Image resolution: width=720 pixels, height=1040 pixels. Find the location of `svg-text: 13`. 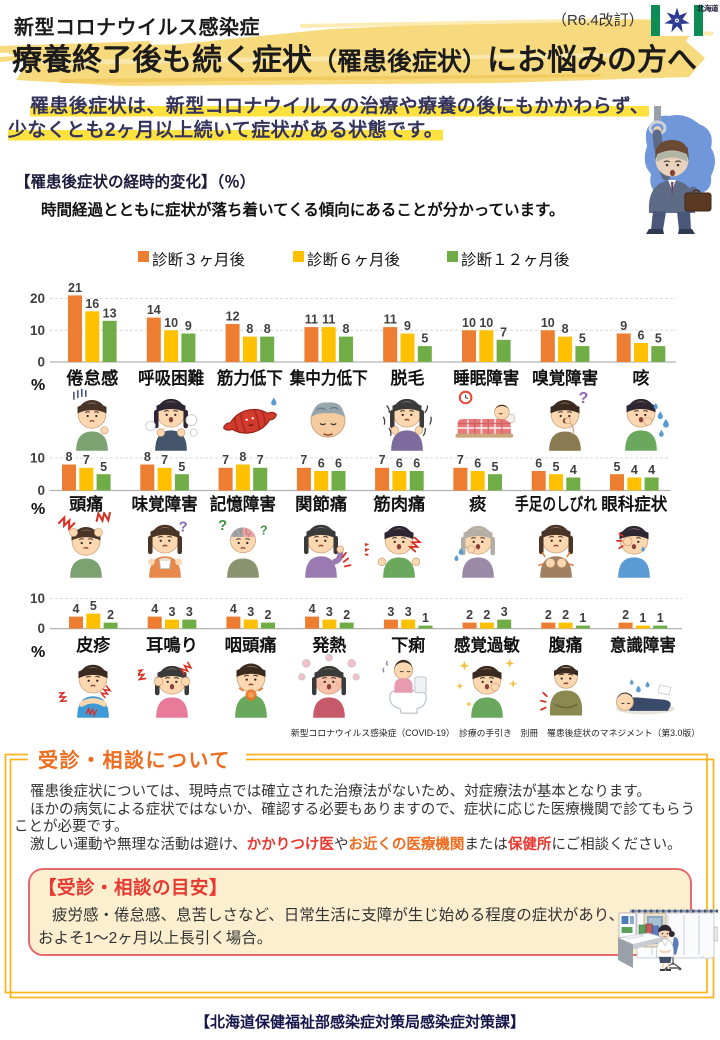

svg-text: 13 is located at coordinates (110, 313).